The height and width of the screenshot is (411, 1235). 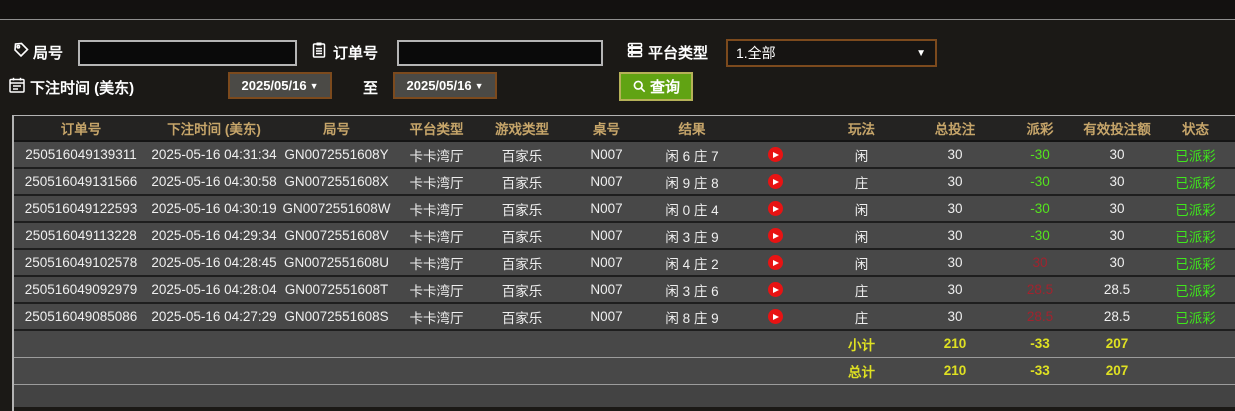 I want to click on bet-time-cell: 2025-05-16 04:30:58, so click(x=214, y=182).